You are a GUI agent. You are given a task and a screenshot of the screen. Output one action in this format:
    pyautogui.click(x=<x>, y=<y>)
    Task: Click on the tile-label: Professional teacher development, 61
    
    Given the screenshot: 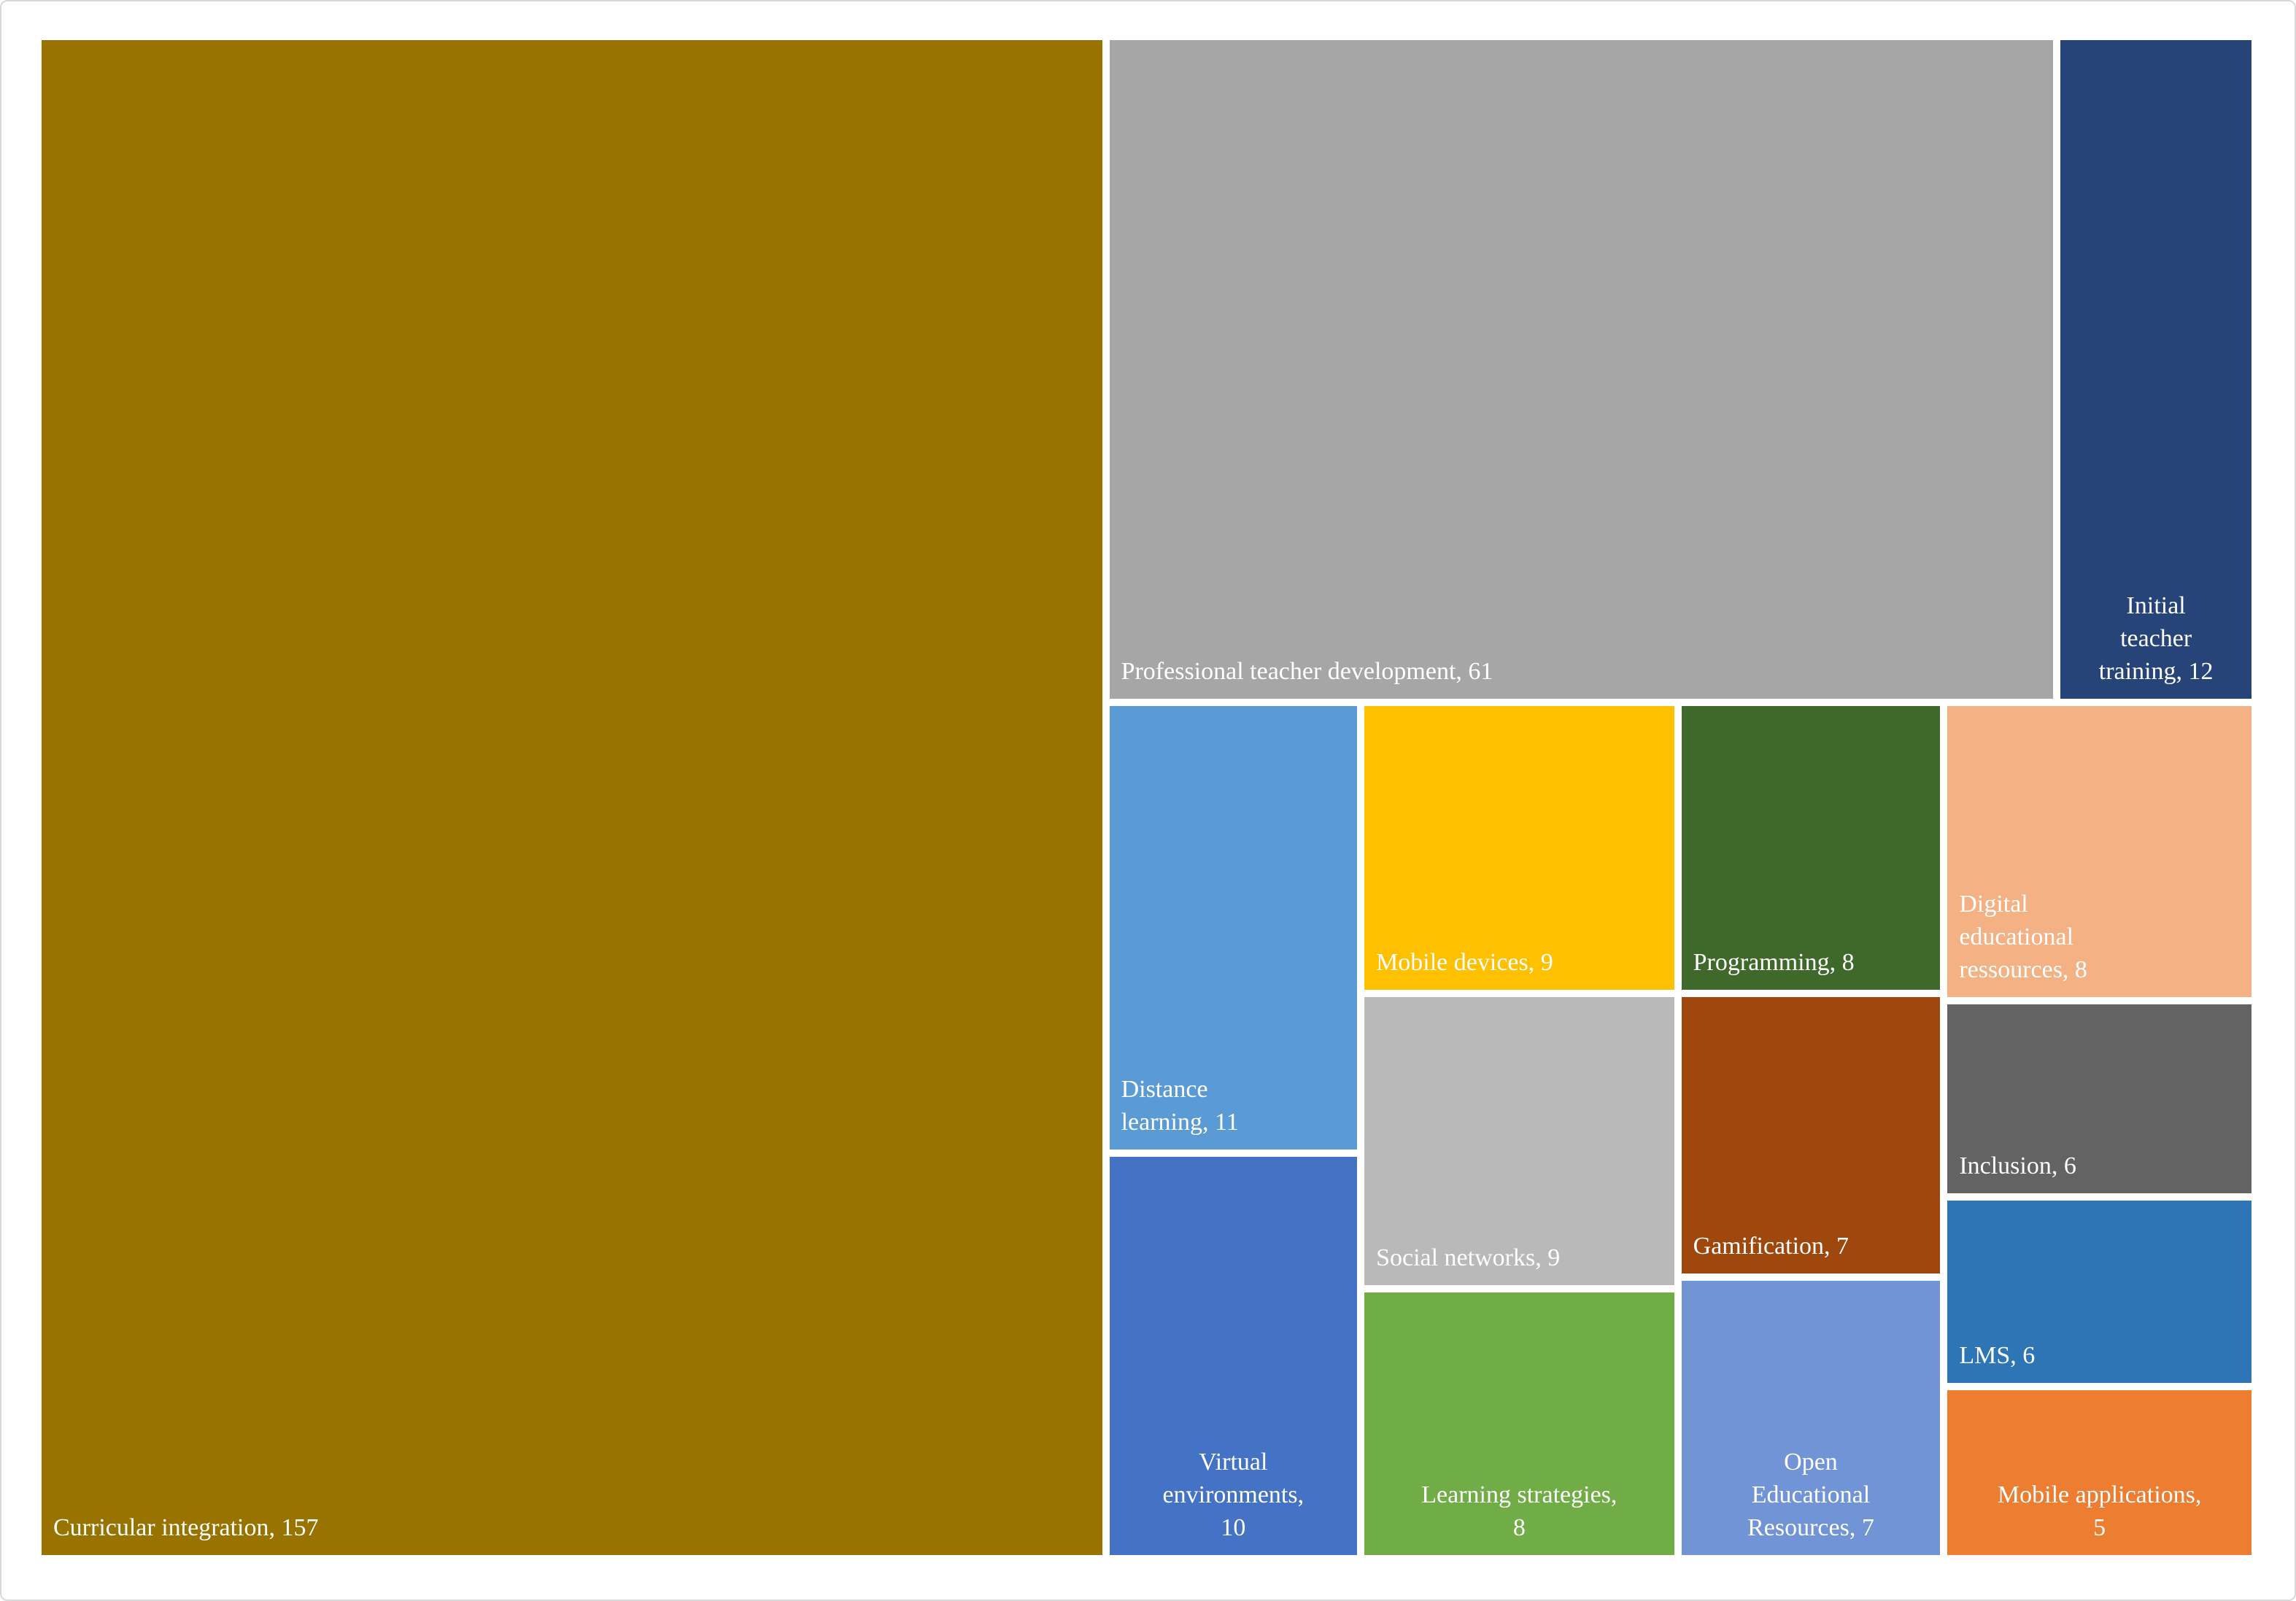 What is the action you would take?
    pyautogui.click(x=1307, y=671)
    